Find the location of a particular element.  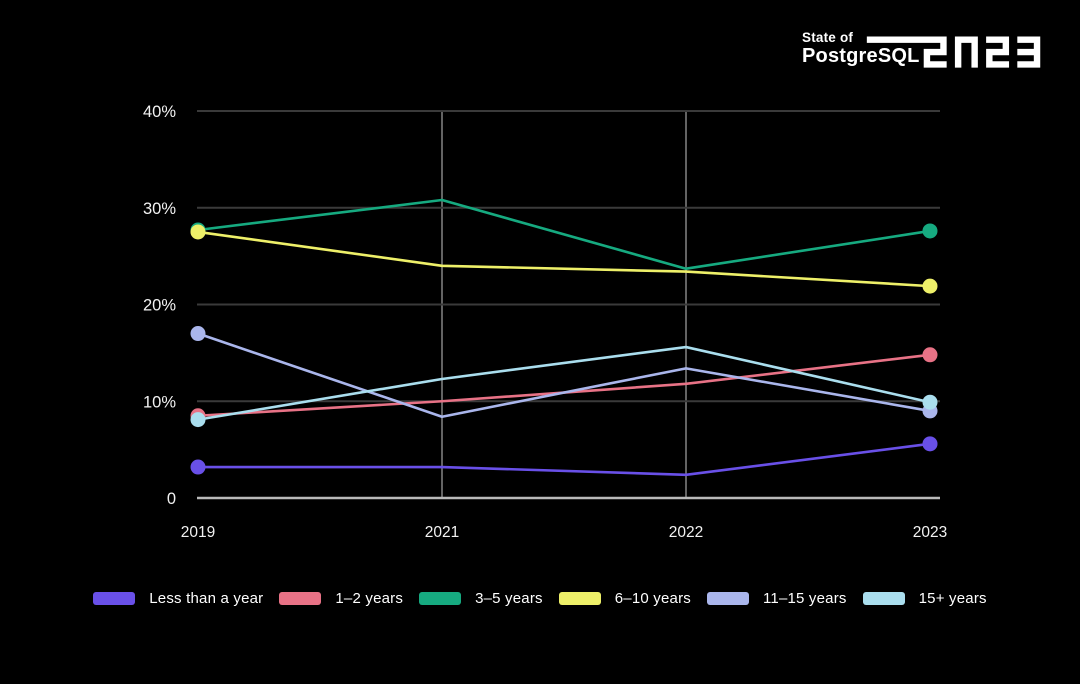

data-point-dot-11–15-years-2019 is located at coordinates (198, 334).